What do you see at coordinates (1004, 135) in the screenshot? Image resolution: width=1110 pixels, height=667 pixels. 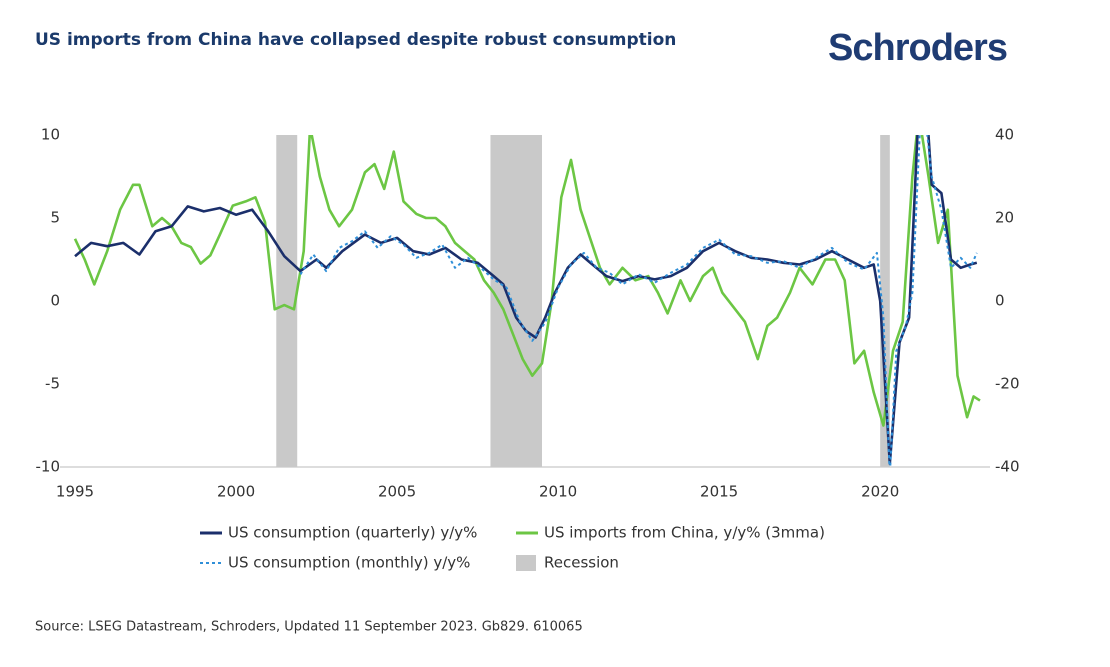 I see `y2-tick-label: 40` at bounding box center [1004, 135].